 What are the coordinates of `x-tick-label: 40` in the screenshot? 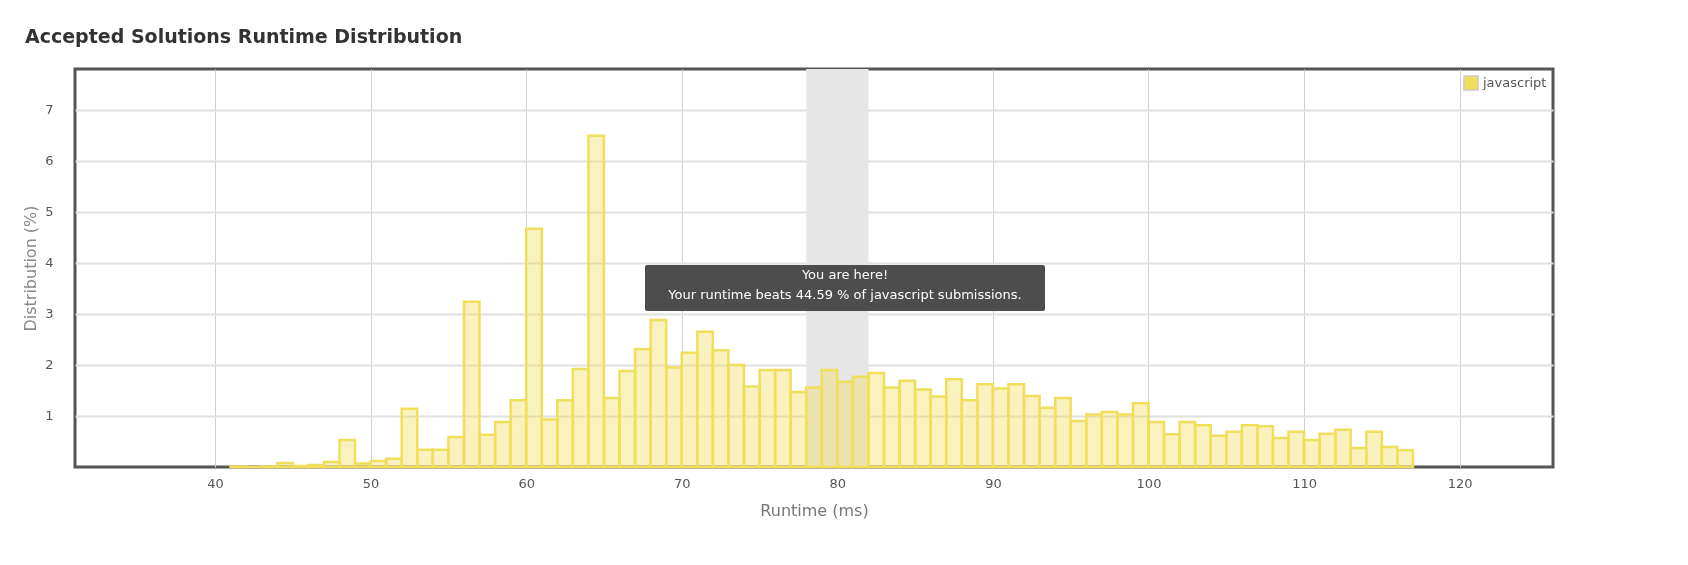 It's located at (215, 483).